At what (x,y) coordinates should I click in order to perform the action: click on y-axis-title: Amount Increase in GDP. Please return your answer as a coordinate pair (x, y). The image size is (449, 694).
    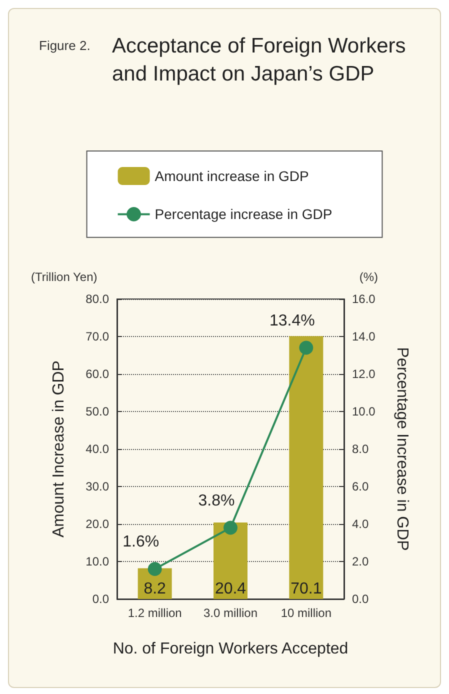
    Looking at the image, I should click on (59, 449).